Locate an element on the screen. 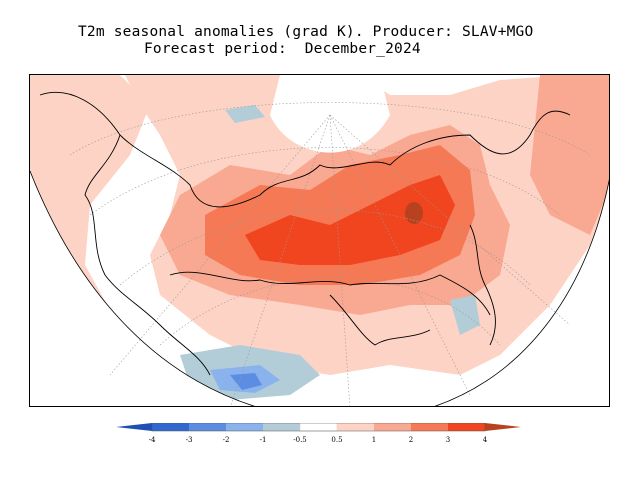 The image size is (640, 480). colorbar-tick-label: 2 is located at coordinates (411, 440).